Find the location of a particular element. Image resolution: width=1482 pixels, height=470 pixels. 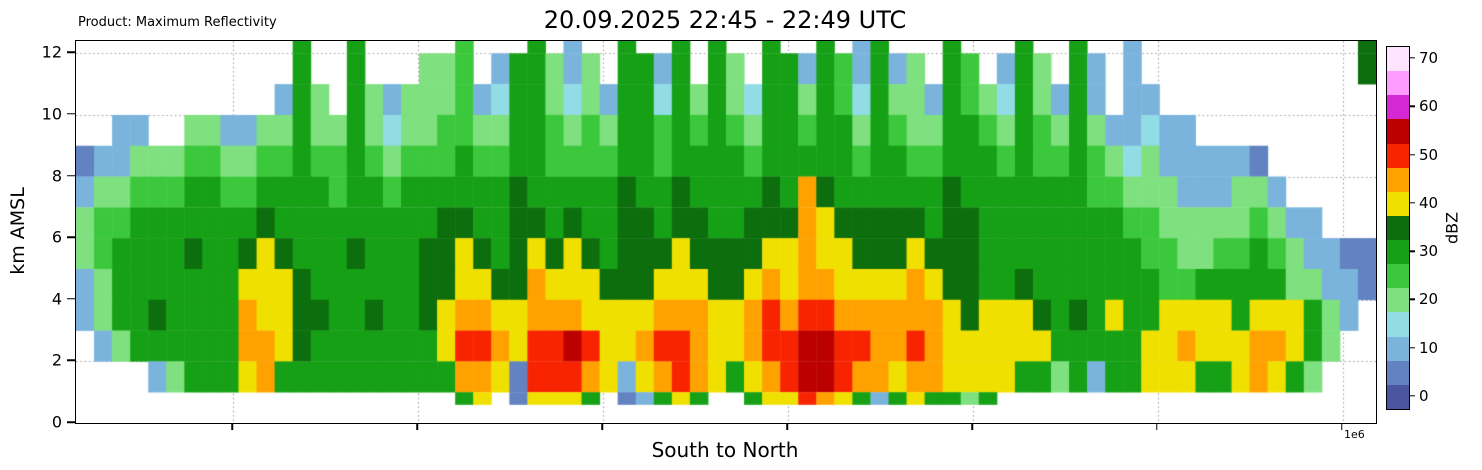

colorbar-tick-label: 20 is located at coordinates (1429, 299).